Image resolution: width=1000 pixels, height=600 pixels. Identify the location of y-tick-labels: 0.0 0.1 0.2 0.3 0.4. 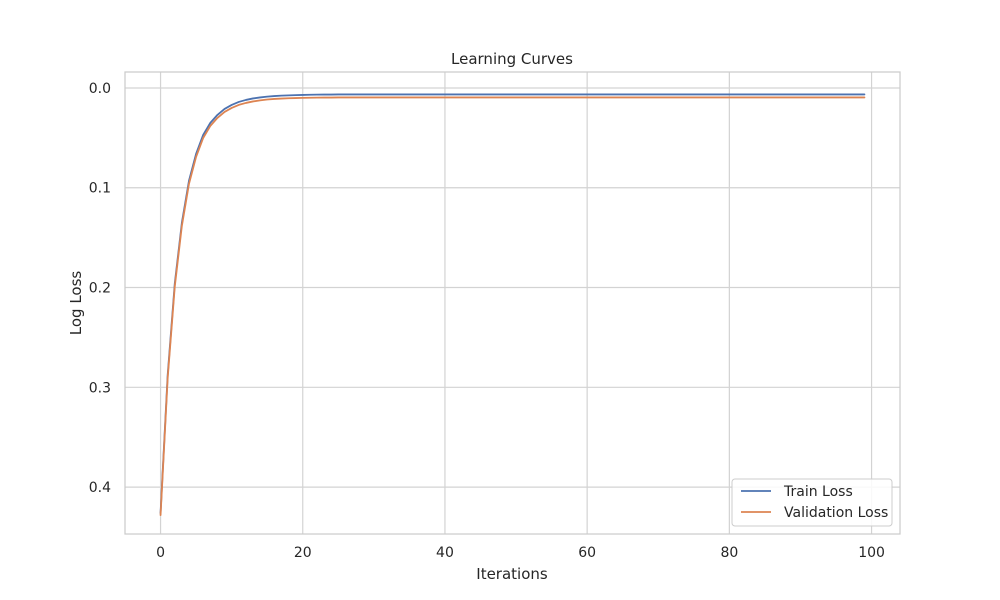
(100, 288).